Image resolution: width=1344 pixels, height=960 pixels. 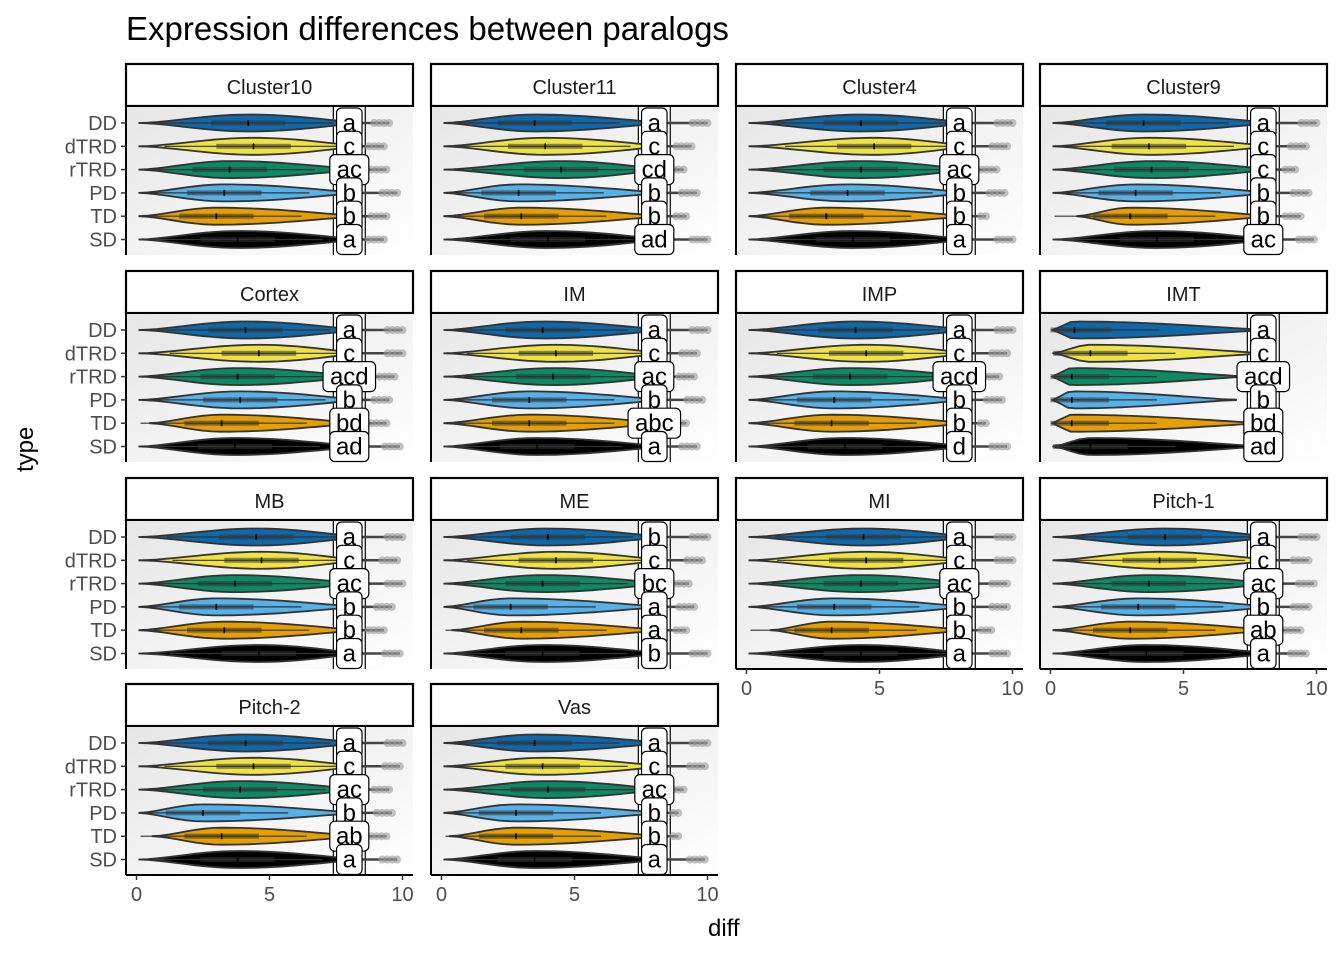 What do you see at coordinates (269, 708) in the screenshot?
I see `facet-strip-label: Pitch-2` at bounding box center [269, 708].